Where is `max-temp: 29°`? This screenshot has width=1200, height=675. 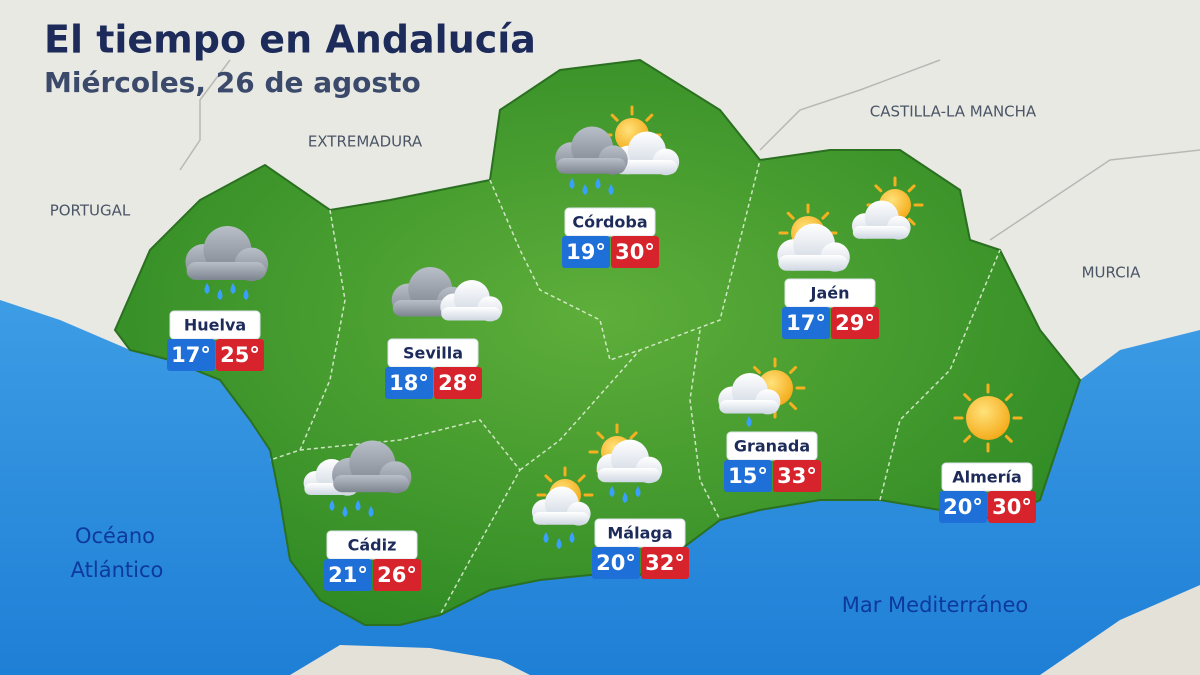
max-temp: 29° is located at coordinates (855, 323).